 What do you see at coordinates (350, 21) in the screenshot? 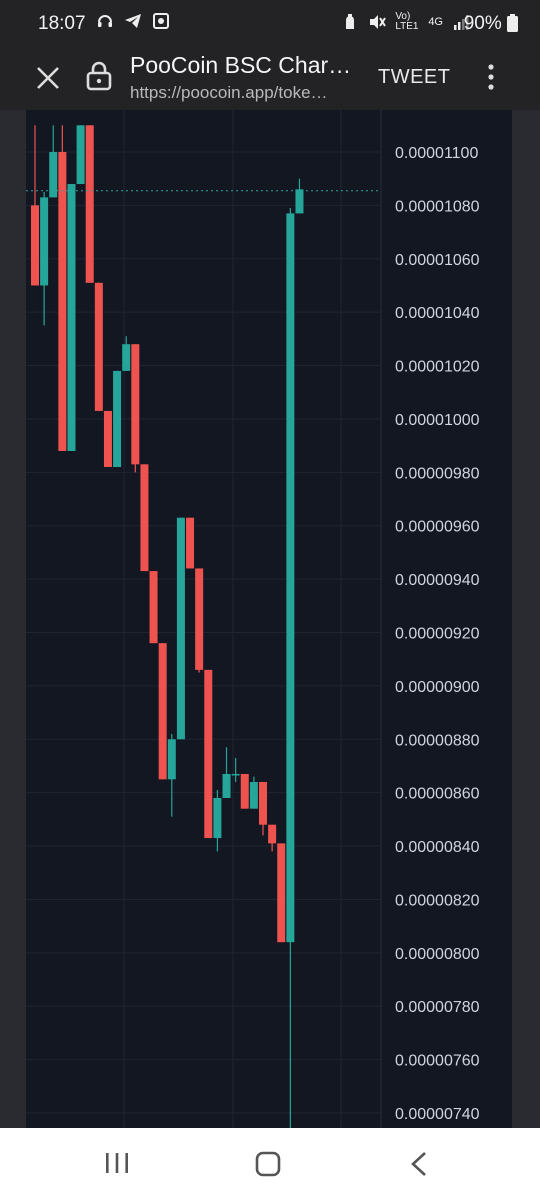
I see `data-saver-icon` at bounding box center [350, 21].